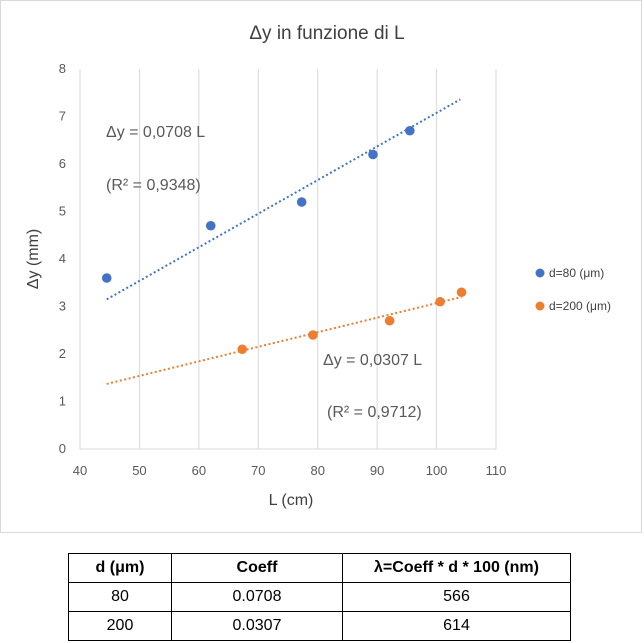  What do you see at coordinates (326, 33) in the screenshot?
I see `chart-title: Δy in funzione di L` at bounding box center [326, 33].